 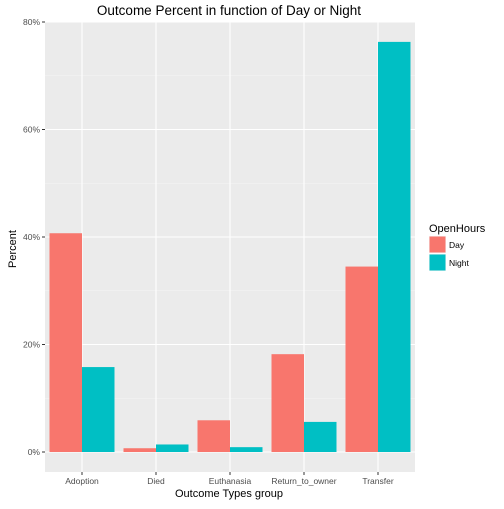 I want to click on legend: OpenHours Day Night, so click(x=457, y=247).